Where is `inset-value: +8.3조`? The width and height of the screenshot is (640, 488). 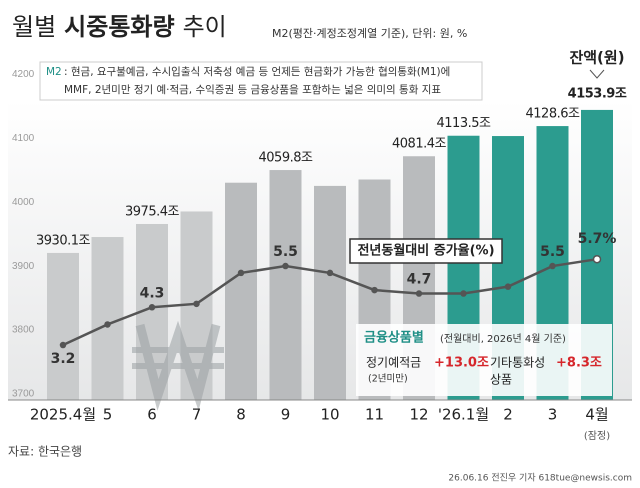 inset-value: +8.3조 is located at coordinates (579, 363).